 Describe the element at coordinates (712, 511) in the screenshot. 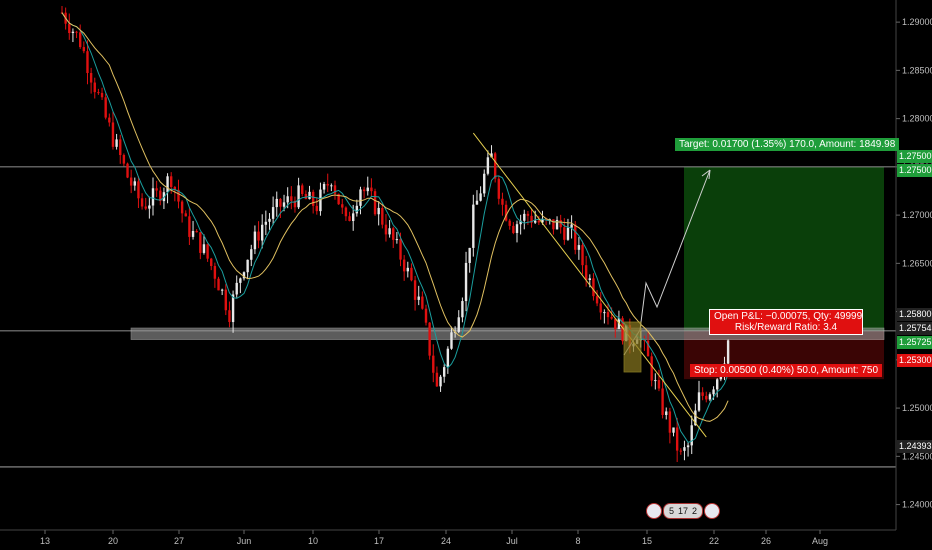

I see `uk-flag-icon` at that location.